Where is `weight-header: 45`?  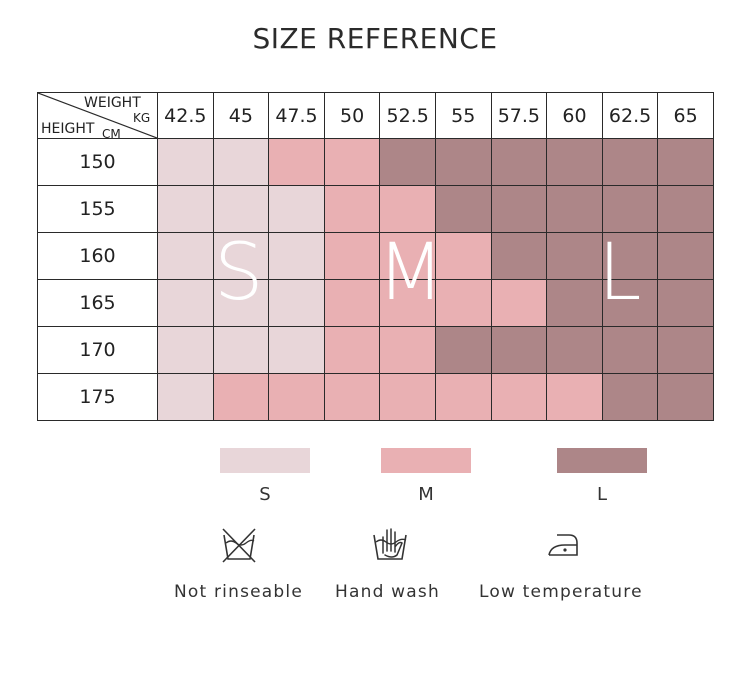
weight-header: 45 is located at coordinates (241, 115).